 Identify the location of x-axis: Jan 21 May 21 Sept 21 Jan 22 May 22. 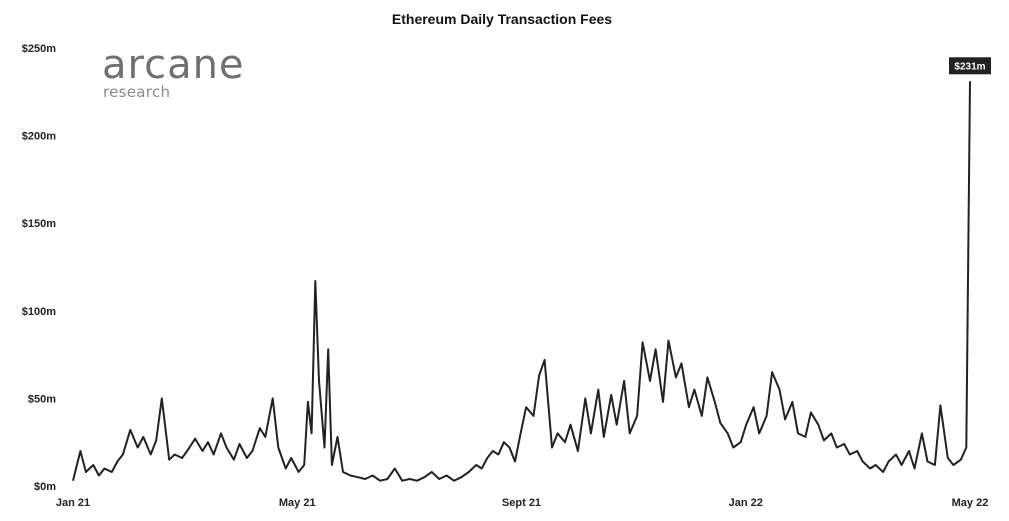
(522, 503).